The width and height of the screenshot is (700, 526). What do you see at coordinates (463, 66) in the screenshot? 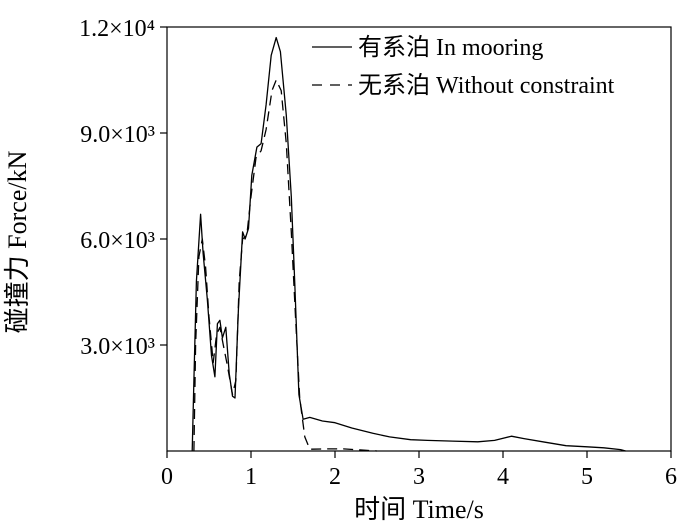
I see `legend: 有系泊 In mooring 无系泊 Without constraint` at bounding box center [463, 66].